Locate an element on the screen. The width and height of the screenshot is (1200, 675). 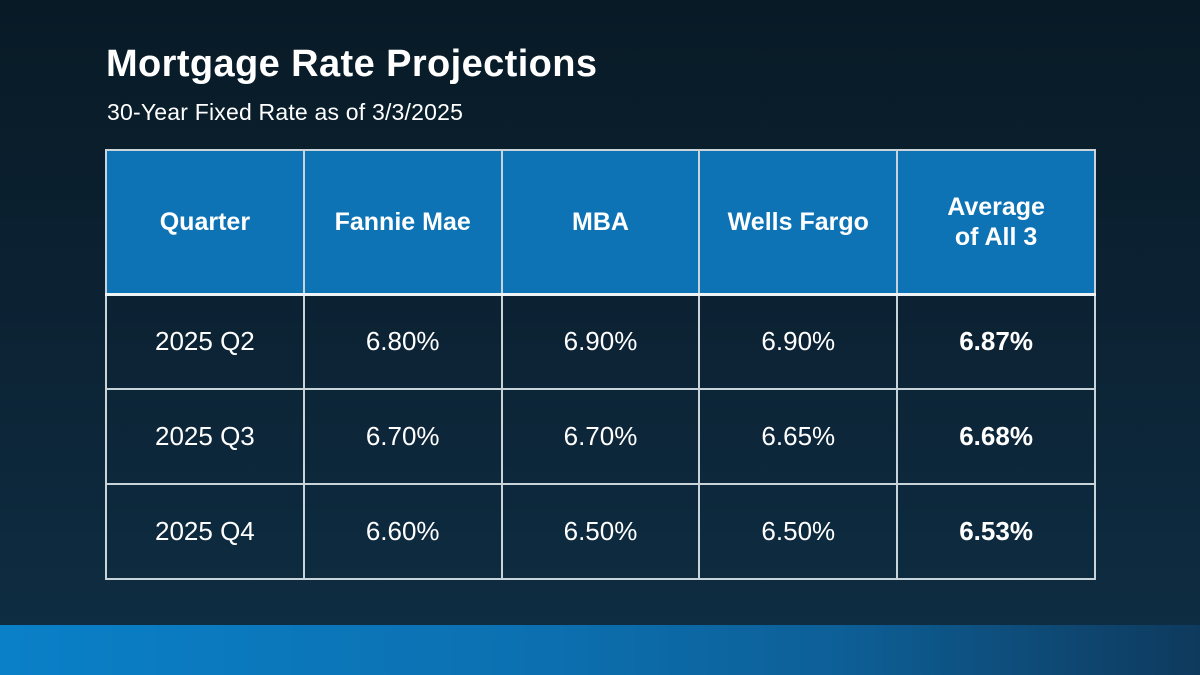
cell-quarter: 2025 Q3 is located at coordinates (205, 436).